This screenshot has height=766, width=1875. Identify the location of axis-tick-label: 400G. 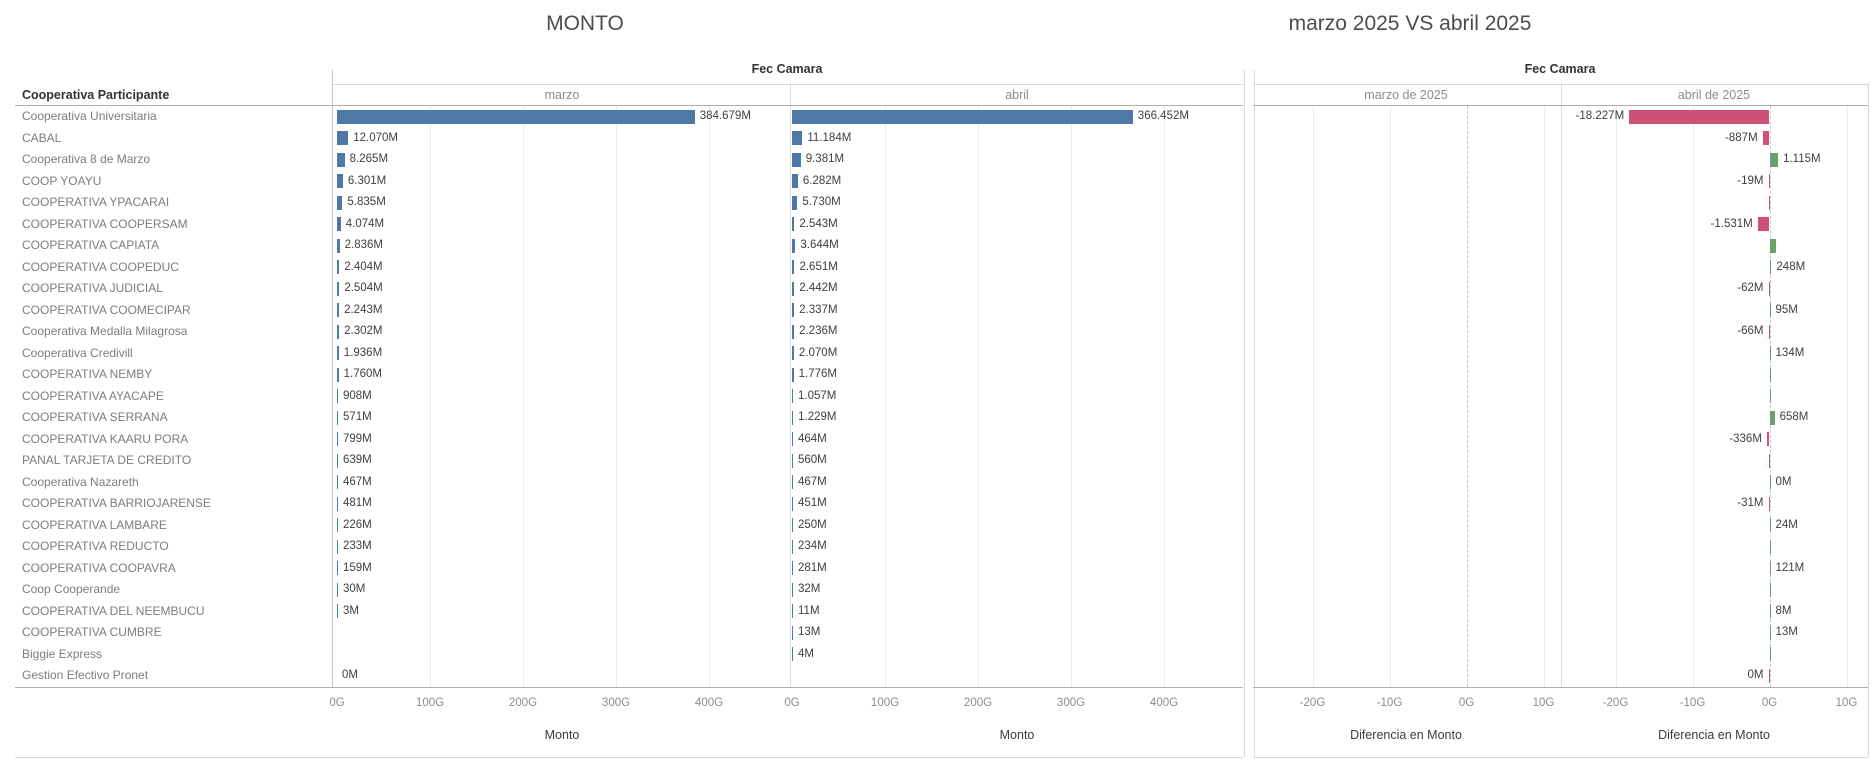
(1164, 703).